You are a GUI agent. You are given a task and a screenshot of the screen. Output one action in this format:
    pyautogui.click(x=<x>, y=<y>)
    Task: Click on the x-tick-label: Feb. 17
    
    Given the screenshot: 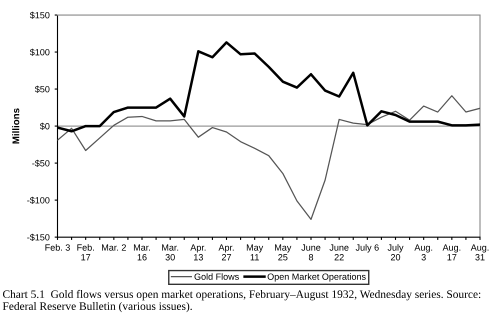 What is the action you would take?
    pyautogui.click(x=85, y=252)
    